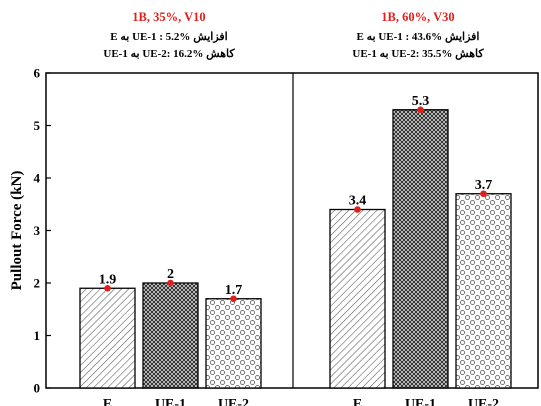 Image resolution: width=541 pixels, height=406 pixels. Describe the element at coordinates (170, 274) in the screenshot. I see `data-label: 2` at that location.